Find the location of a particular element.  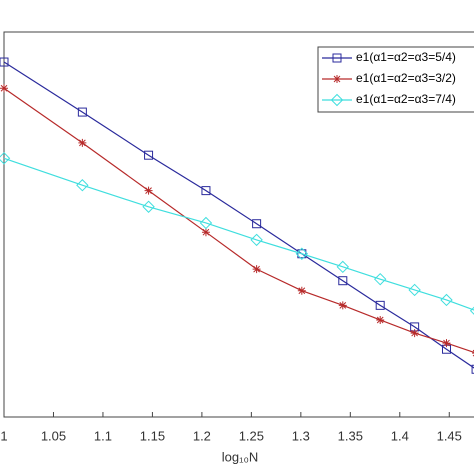

x-tick-label: 1.4 is located at coordinates (400, 435).